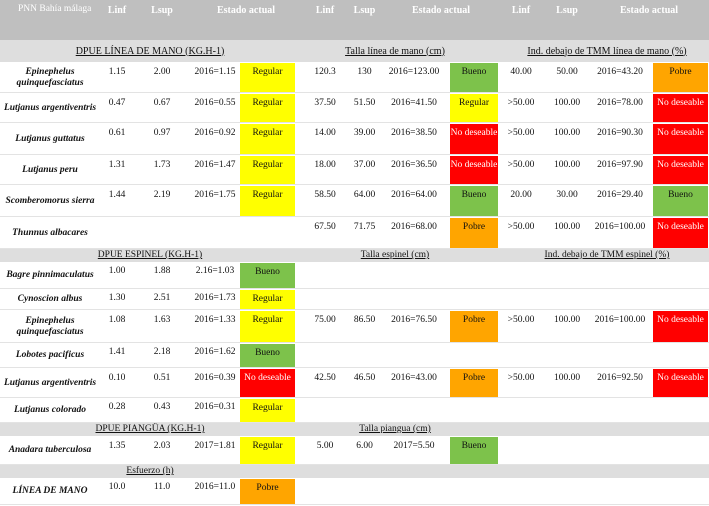 This screenshot has height=506, width=709. What do you see at coordinates (162, 320) in the screenshot?
I see `value-cell: 1.63` at bounding box center [162, 320].